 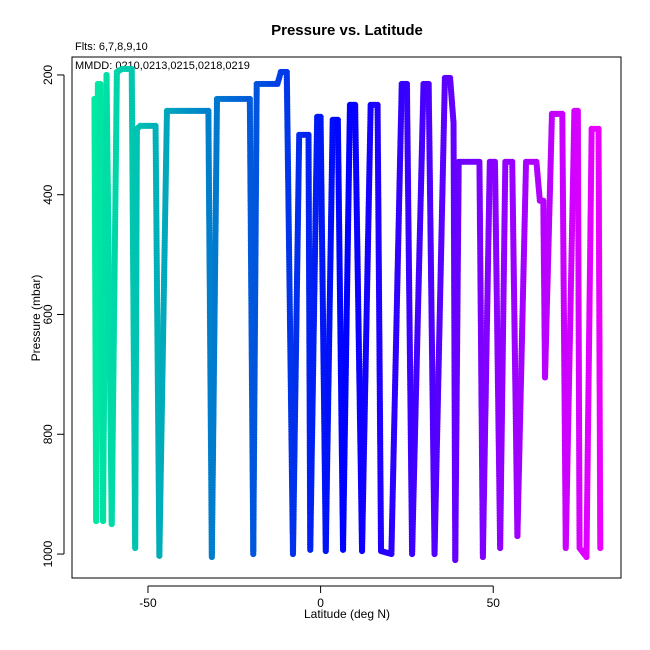 I want to click on mmdd-annotation: MMDD: 0210,0213,0215,0218,0219, so click(x=162, y=66).